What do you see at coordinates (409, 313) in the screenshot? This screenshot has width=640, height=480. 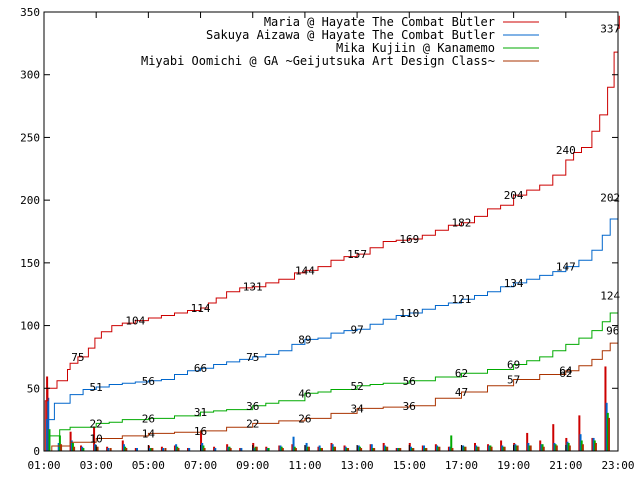 I see `data-label-2: 110` at bounding box center [409, 313].